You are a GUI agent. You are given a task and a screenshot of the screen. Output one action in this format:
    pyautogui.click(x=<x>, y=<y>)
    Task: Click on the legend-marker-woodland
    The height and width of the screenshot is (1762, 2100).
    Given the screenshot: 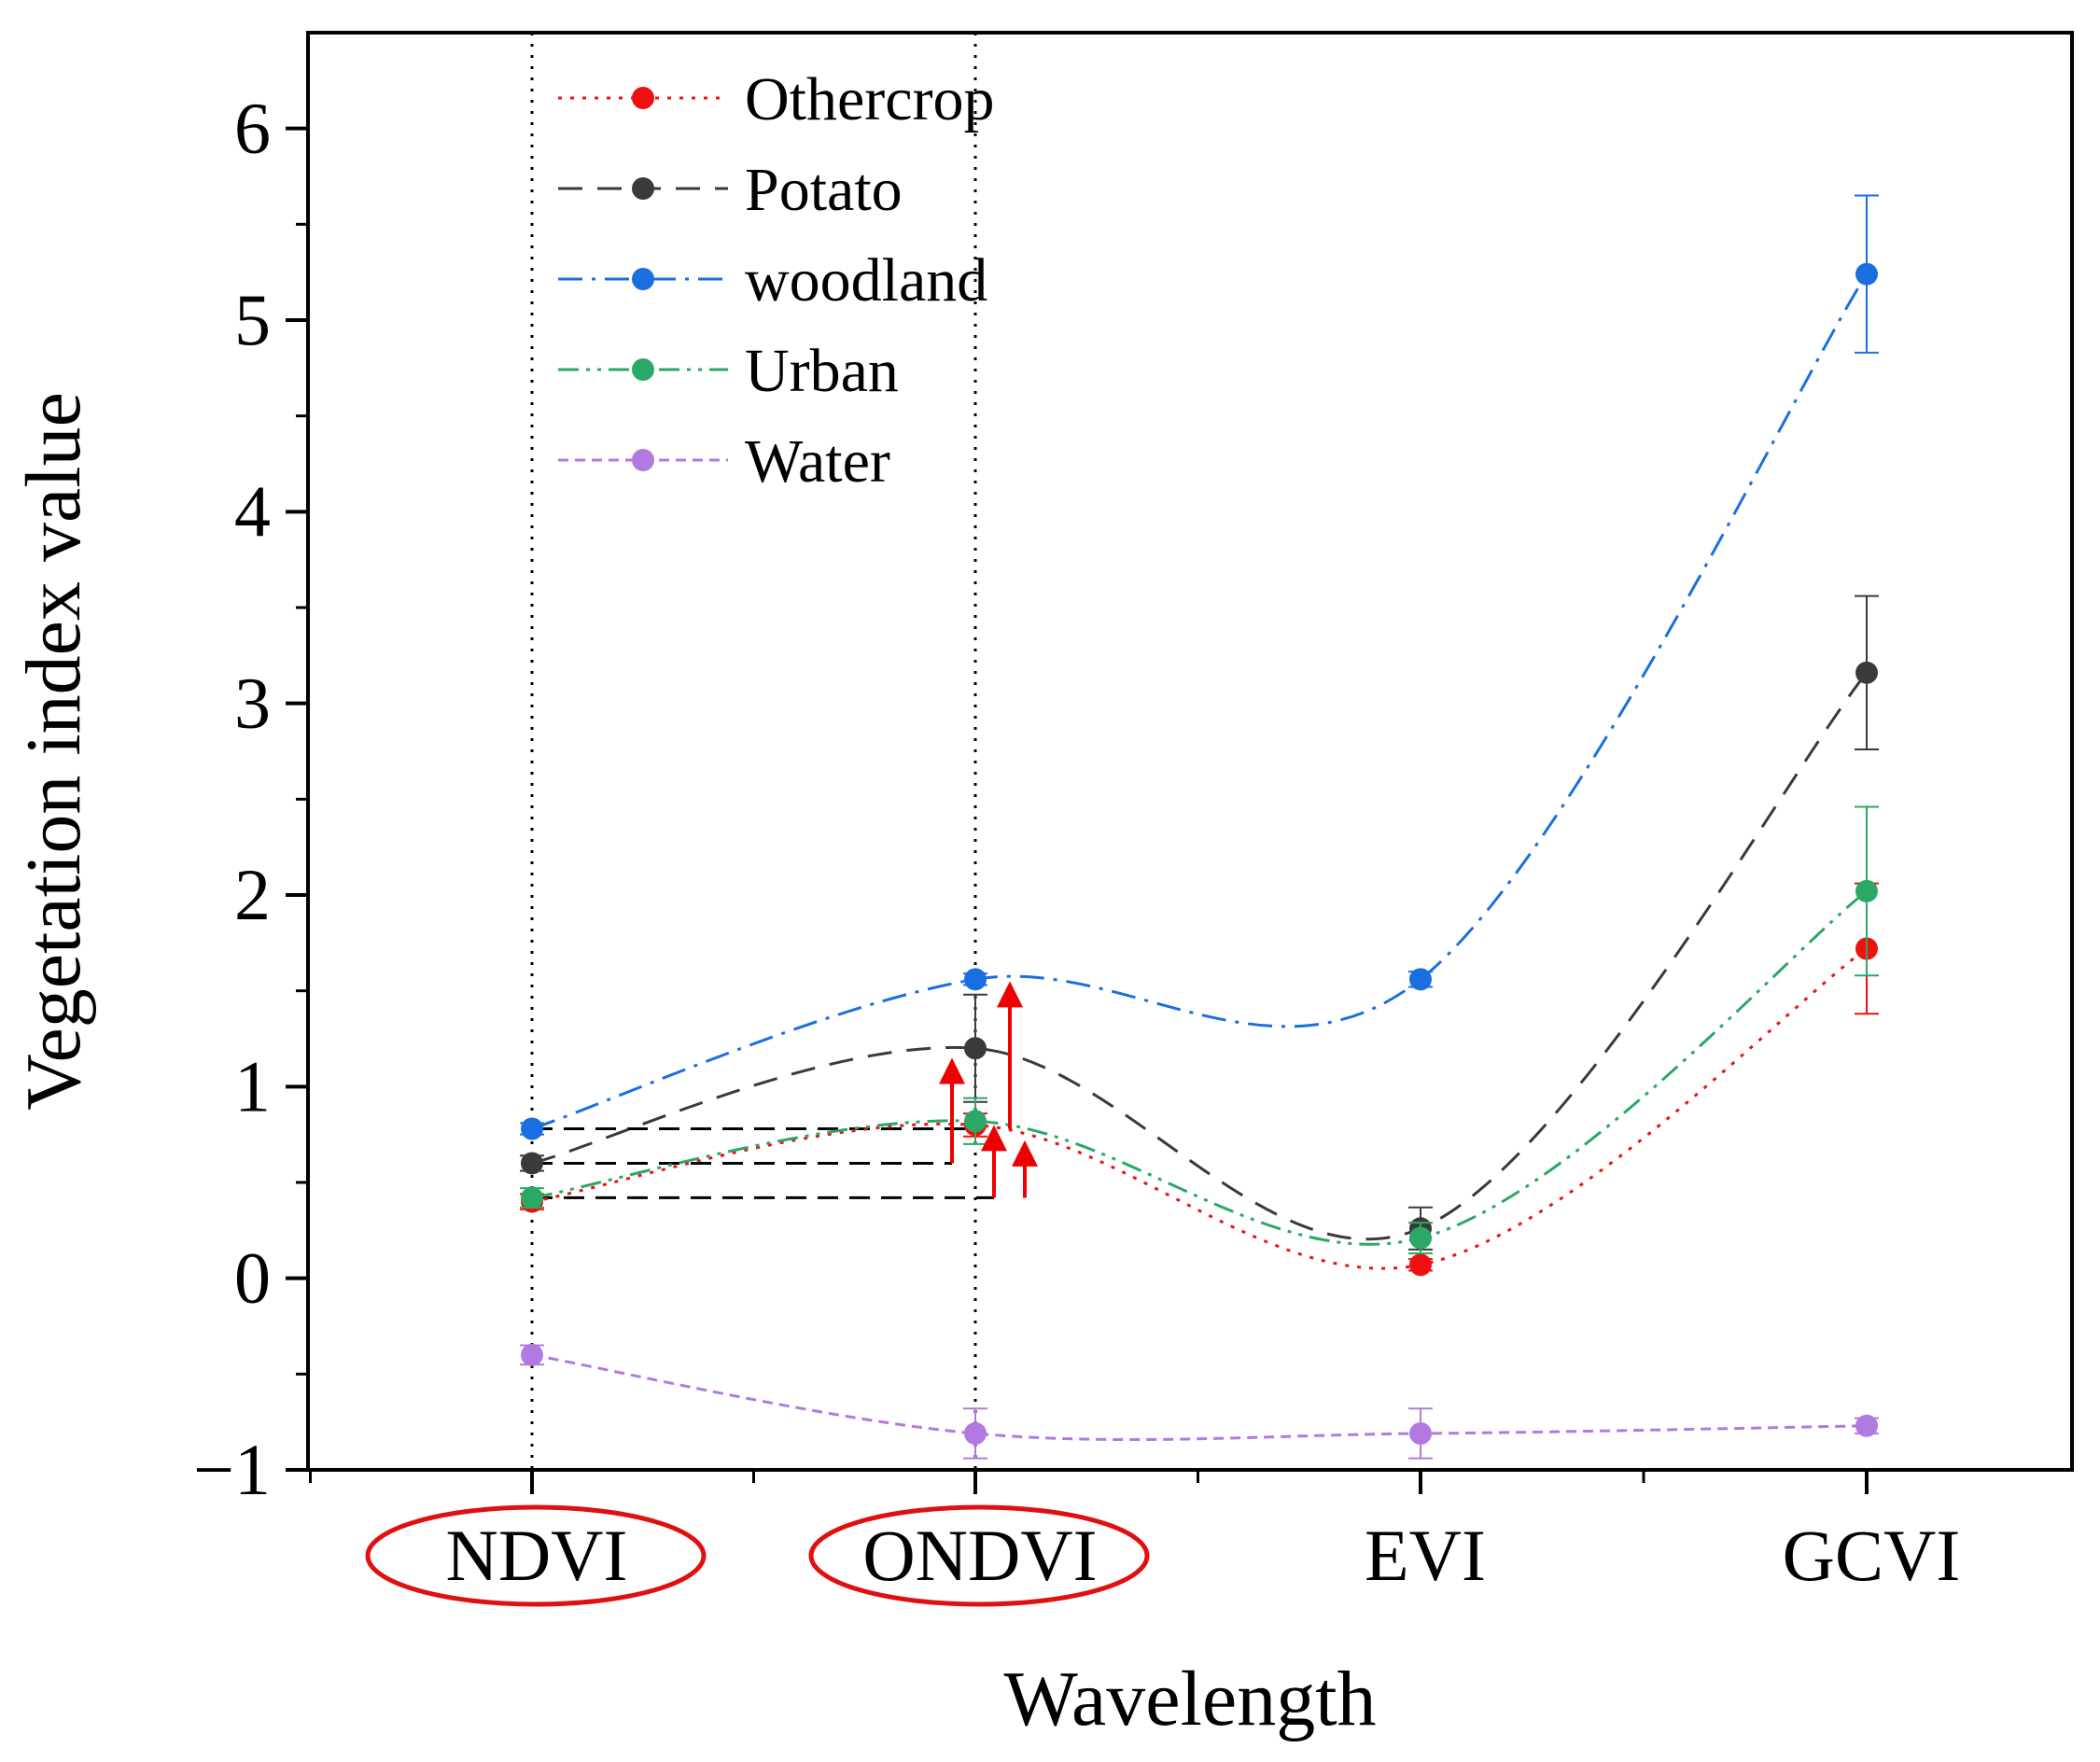 What is the action you would take?
    pyautogui.click(x=643, y=279)
    